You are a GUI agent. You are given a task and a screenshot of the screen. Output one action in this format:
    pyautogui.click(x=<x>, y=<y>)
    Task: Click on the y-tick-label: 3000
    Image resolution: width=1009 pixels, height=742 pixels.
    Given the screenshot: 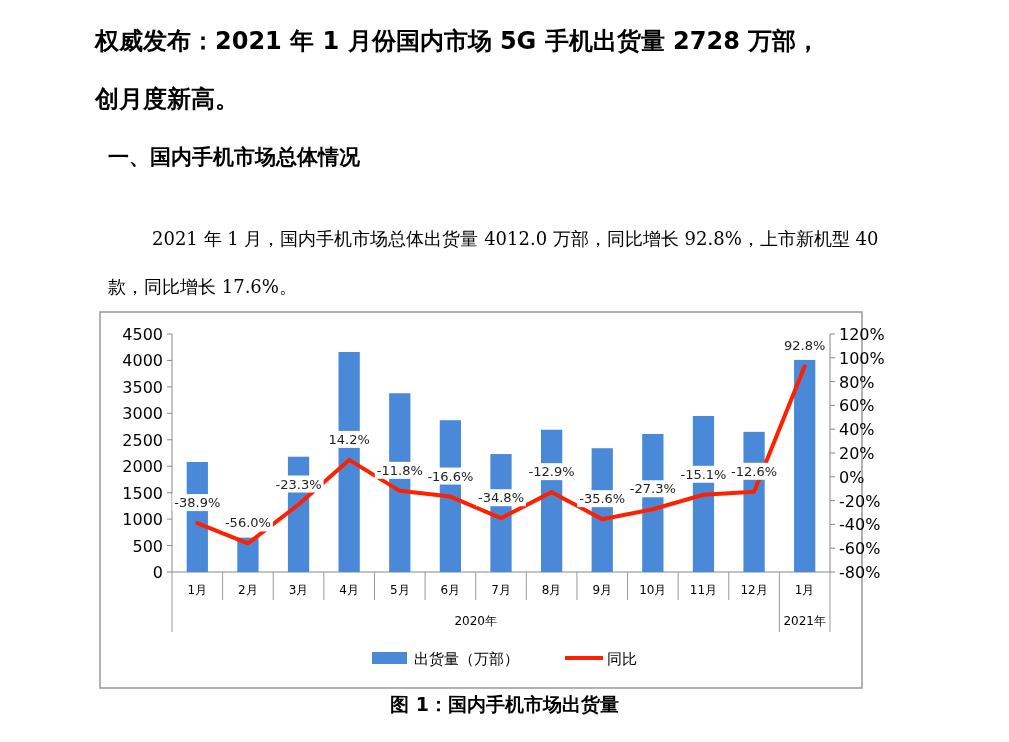 What is the action you would take?
    pyautogui.click(x=142, y=414)
    